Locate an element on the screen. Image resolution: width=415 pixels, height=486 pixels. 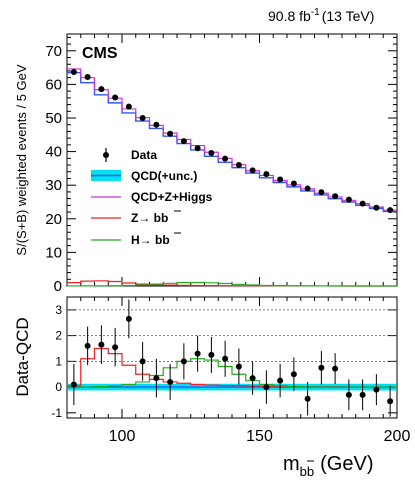
top-y-tick-label: 30 is located at coordinates (53, 185).